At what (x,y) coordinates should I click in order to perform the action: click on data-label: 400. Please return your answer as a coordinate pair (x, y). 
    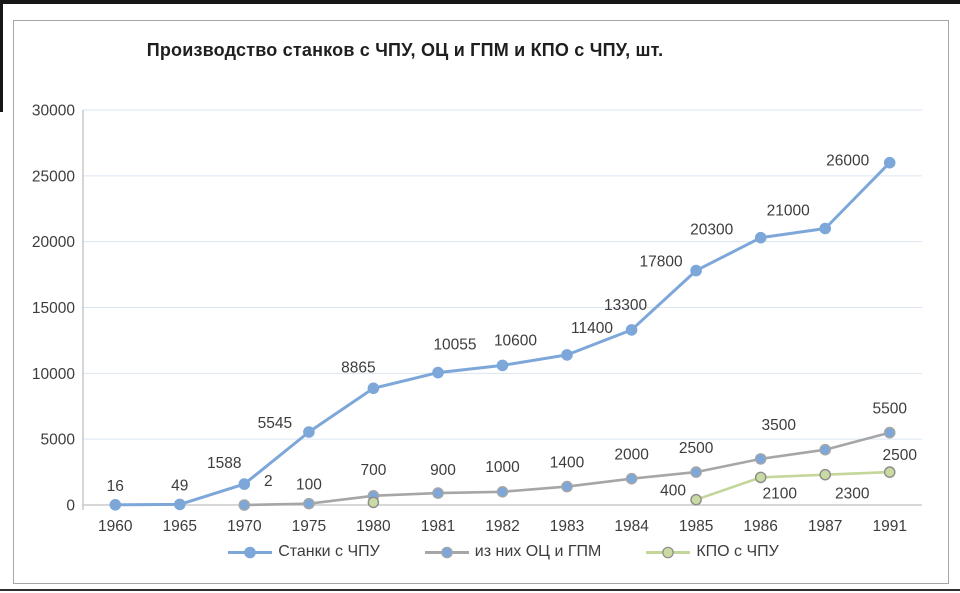
    Looking at the image, I should click on (673, 491).